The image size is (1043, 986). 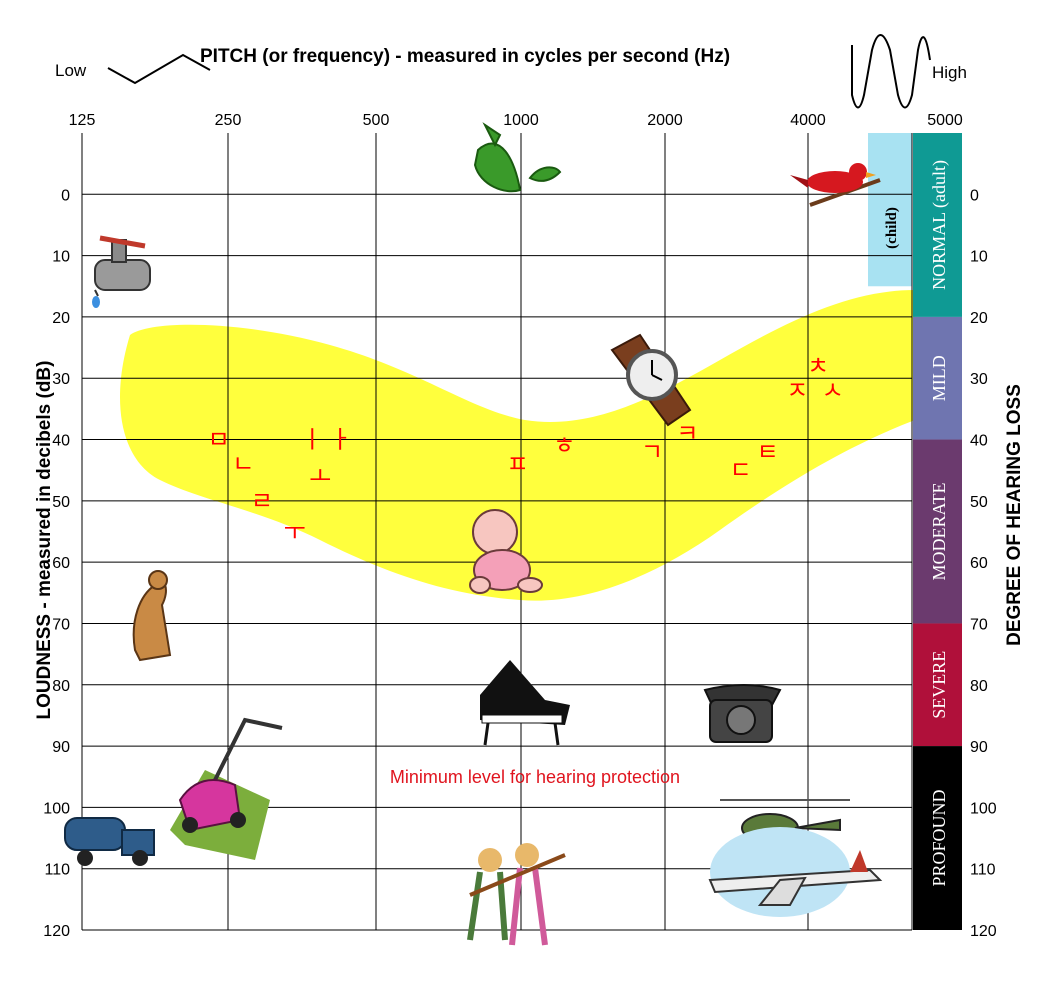 What do you see at coordinates (152, 616) in the screenshot?
I see `dog-icon` at bounding box center [152, 616].